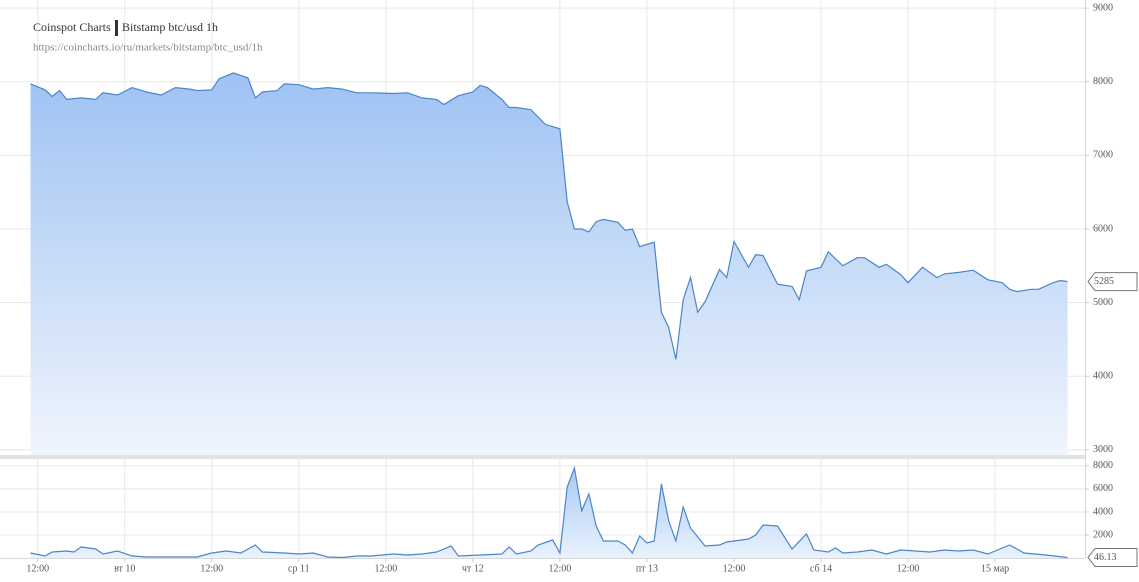 The width and height of the screenshot is (1139, 582). What do you see at coordinates (1103, 449) in the screenshot?
I see `y-tick-label: 3000` at bounding box center [1103, 449].